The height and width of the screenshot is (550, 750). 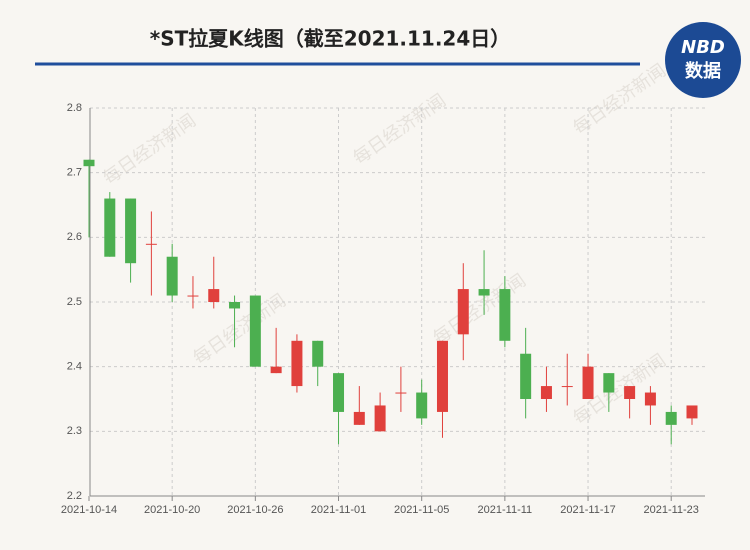 What do you see at coordinates (703, 47) in the screenshot?
I see `logo-brand: NBD` at bounding box center [703, 47].